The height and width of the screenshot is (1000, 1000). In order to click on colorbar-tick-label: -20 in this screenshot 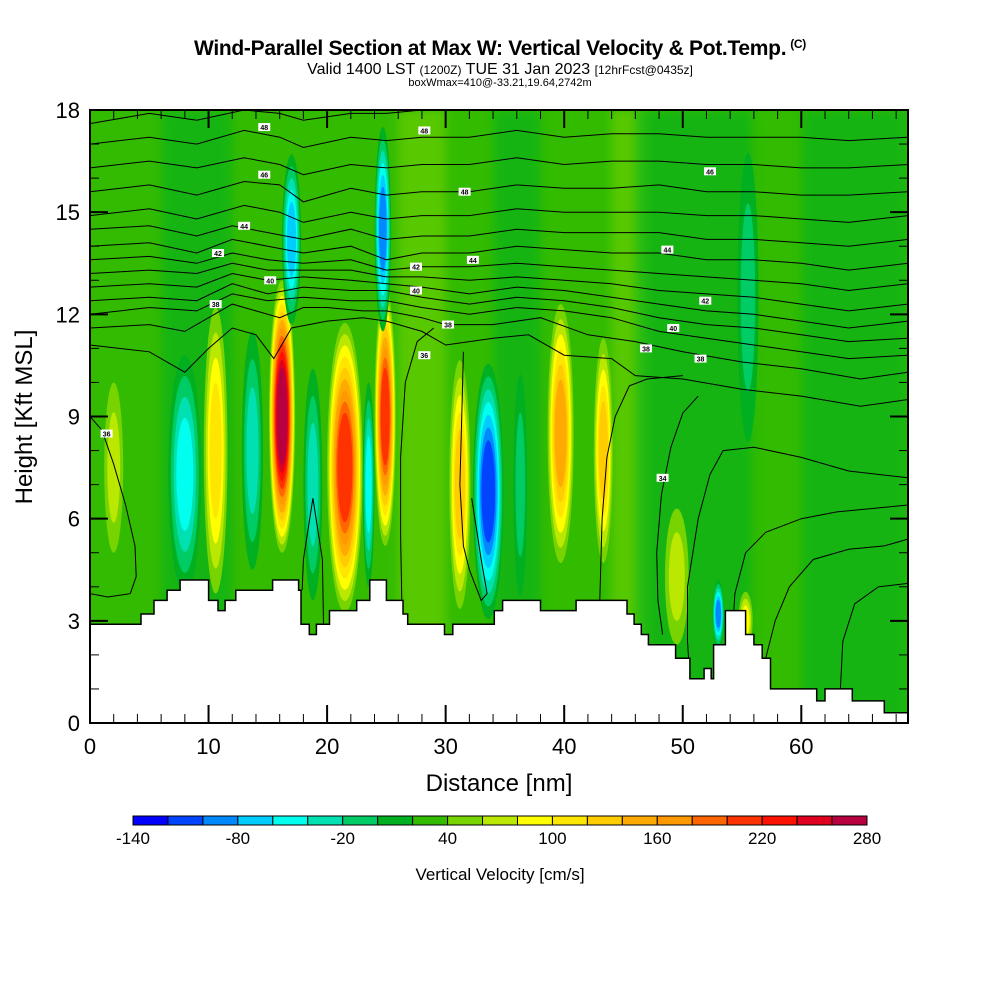, I will do `click(342, 838)`.